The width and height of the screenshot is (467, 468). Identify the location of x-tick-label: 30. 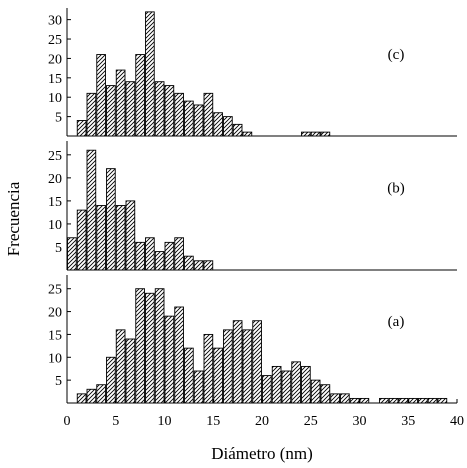
(360, 421).